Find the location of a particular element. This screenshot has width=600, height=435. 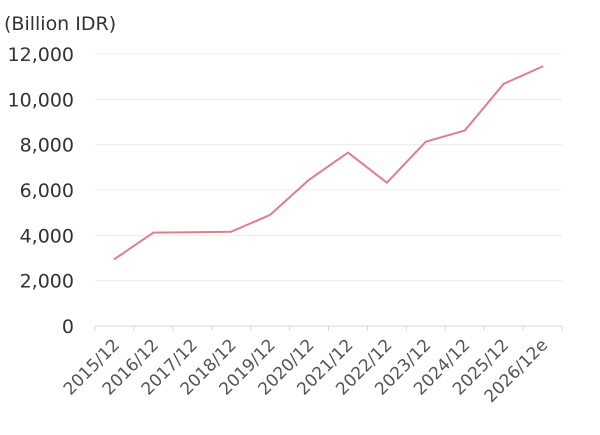

y-tick-label: 4,000 is located at coordinates (47, 236).